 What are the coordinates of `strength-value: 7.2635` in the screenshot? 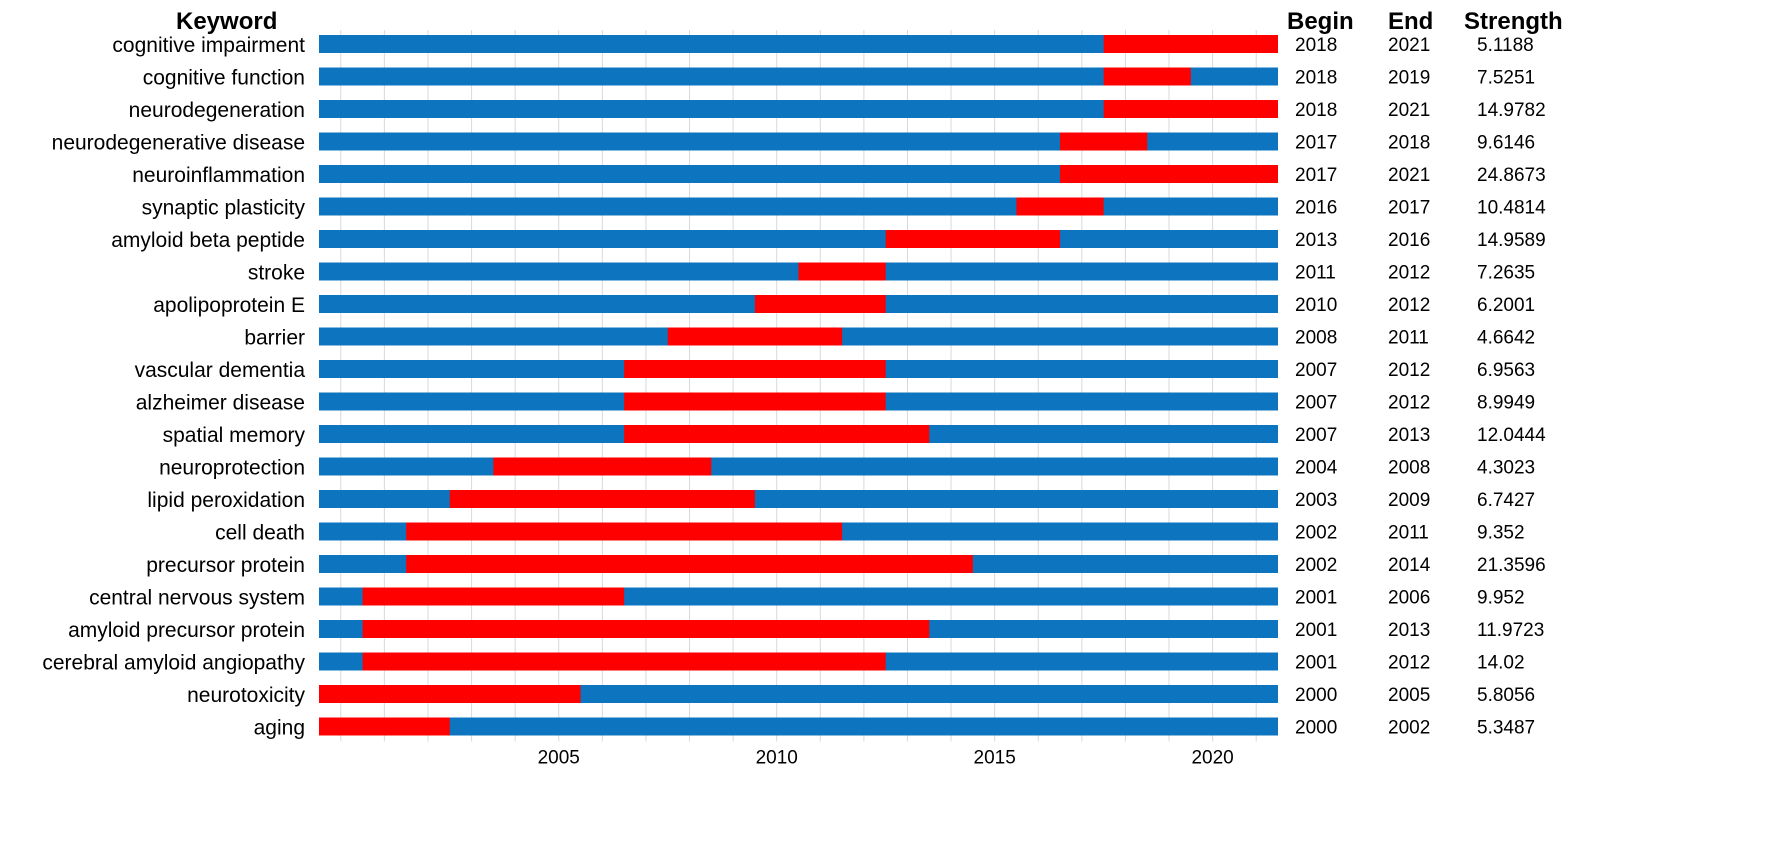 It's located at (1506, 273).